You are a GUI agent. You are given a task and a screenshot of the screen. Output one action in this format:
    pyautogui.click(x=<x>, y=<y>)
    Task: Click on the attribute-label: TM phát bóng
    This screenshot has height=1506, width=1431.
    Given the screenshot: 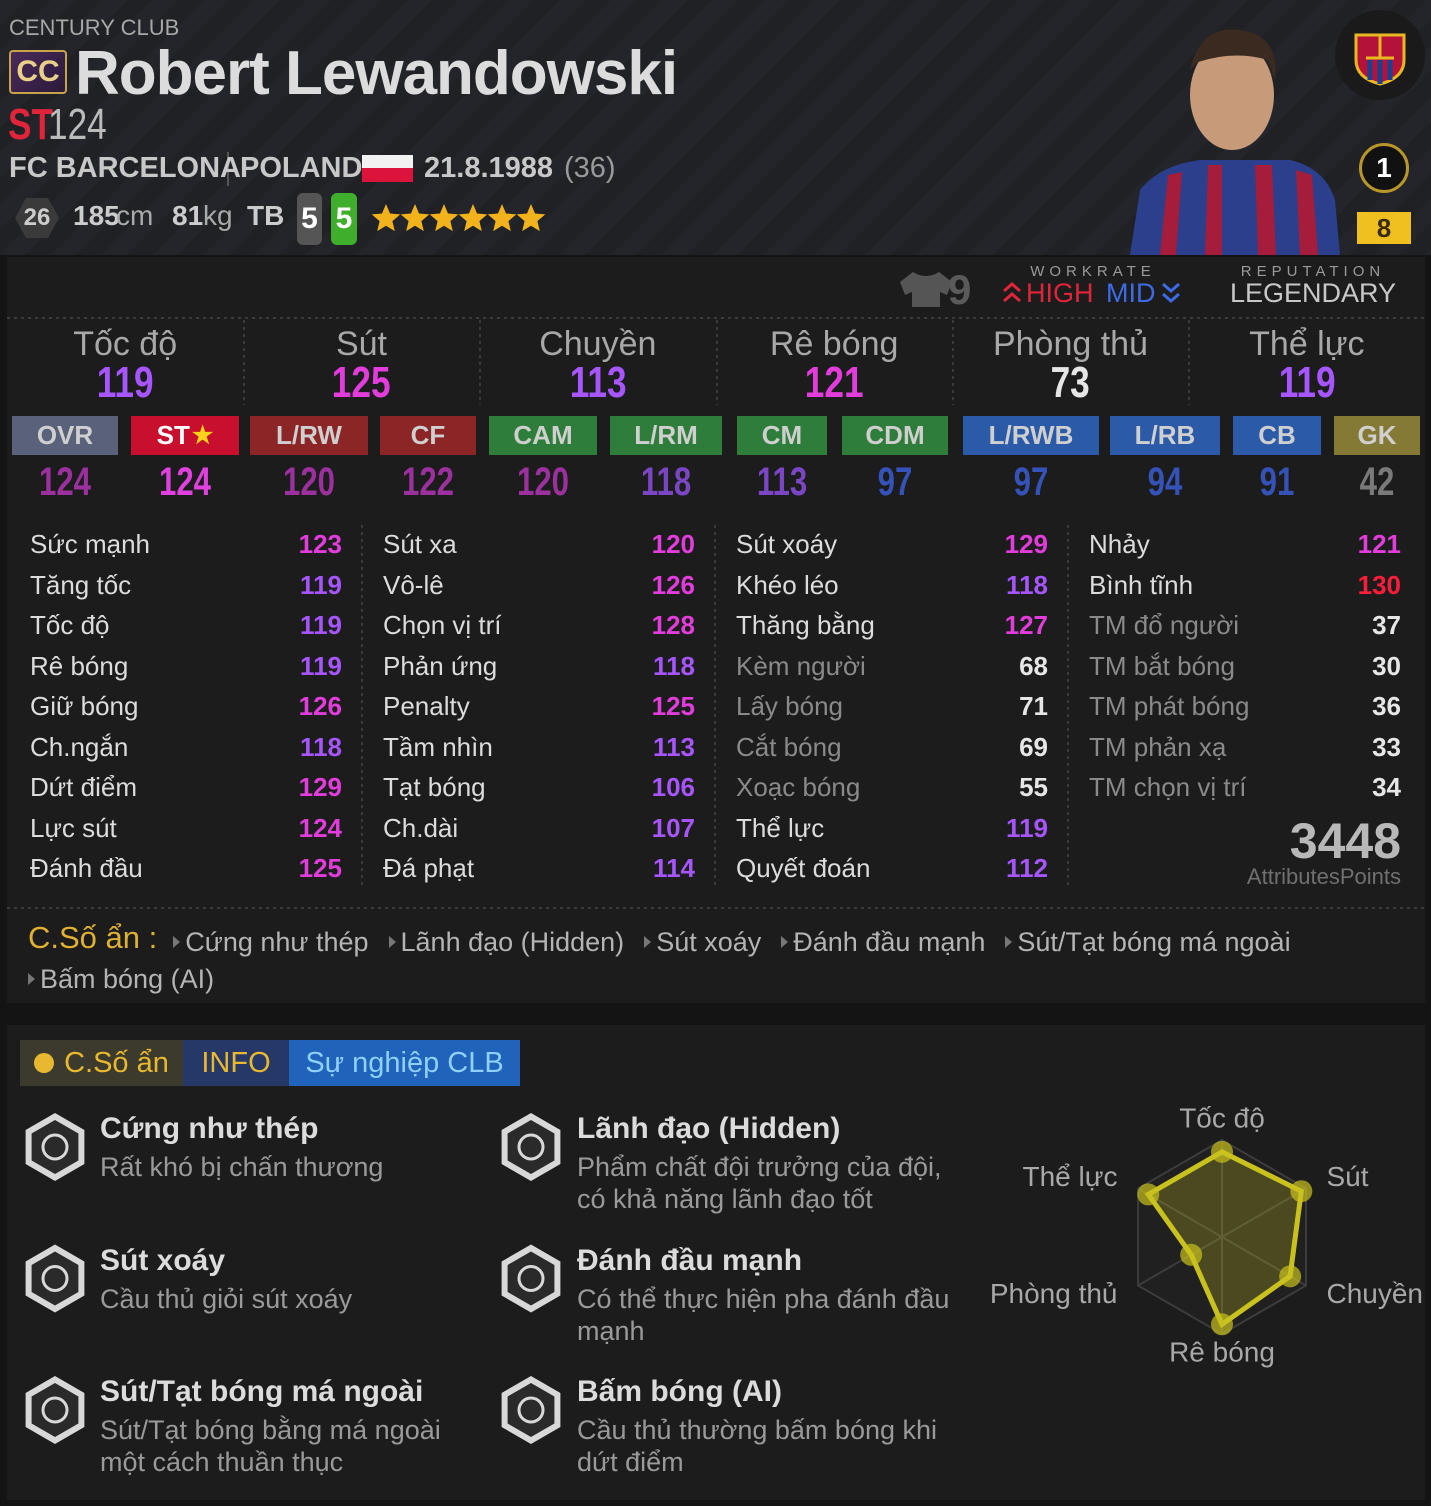 What is the action you would take?
    pyautogui.click(x=1169, y=706)
    